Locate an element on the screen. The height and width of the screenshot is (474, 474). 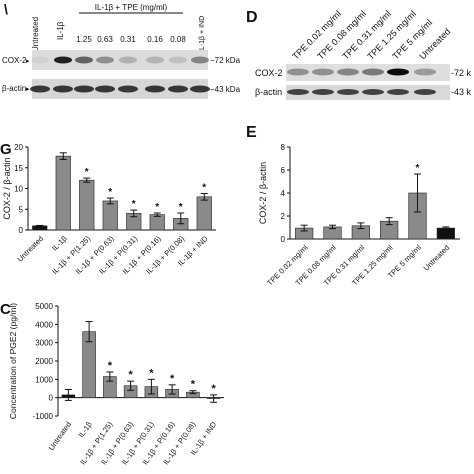
panel-letter-a-partial: \ is located at coordinates (6, 9).